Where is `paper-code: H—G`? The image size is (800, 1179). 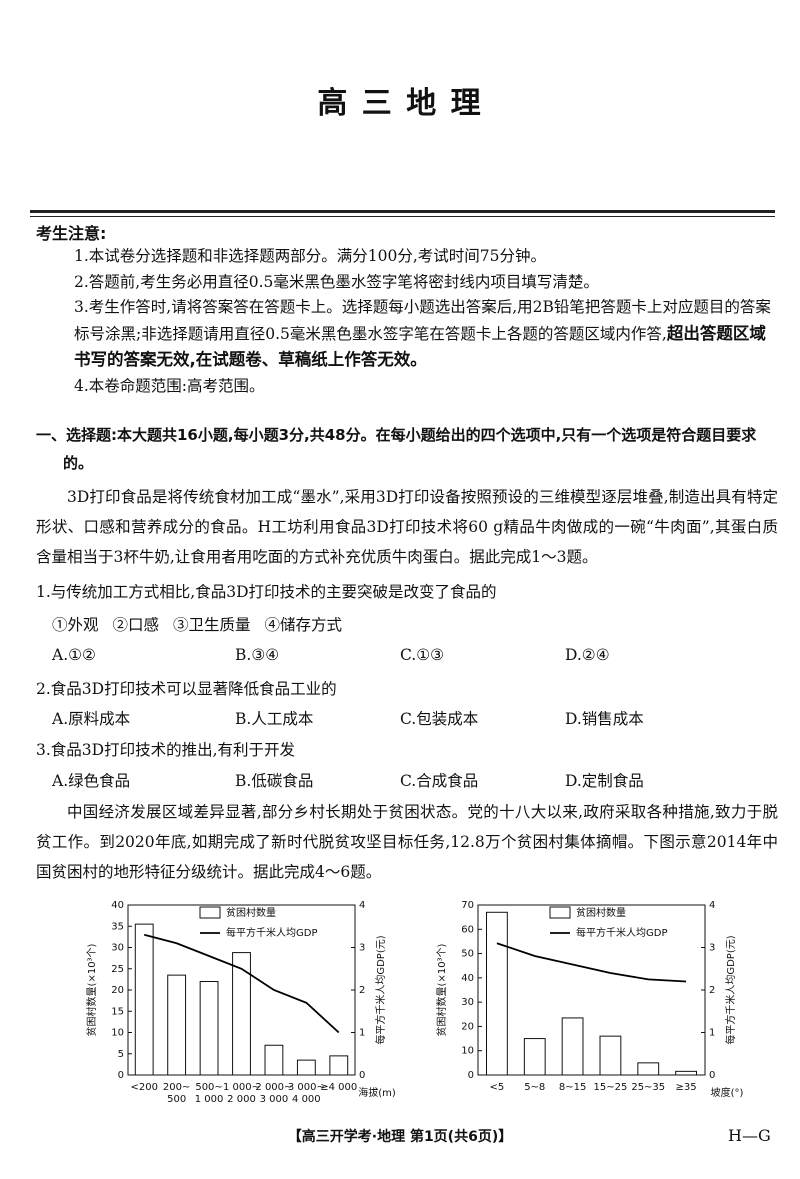 paper-code: H—G is located at coordinates (749, 1135).